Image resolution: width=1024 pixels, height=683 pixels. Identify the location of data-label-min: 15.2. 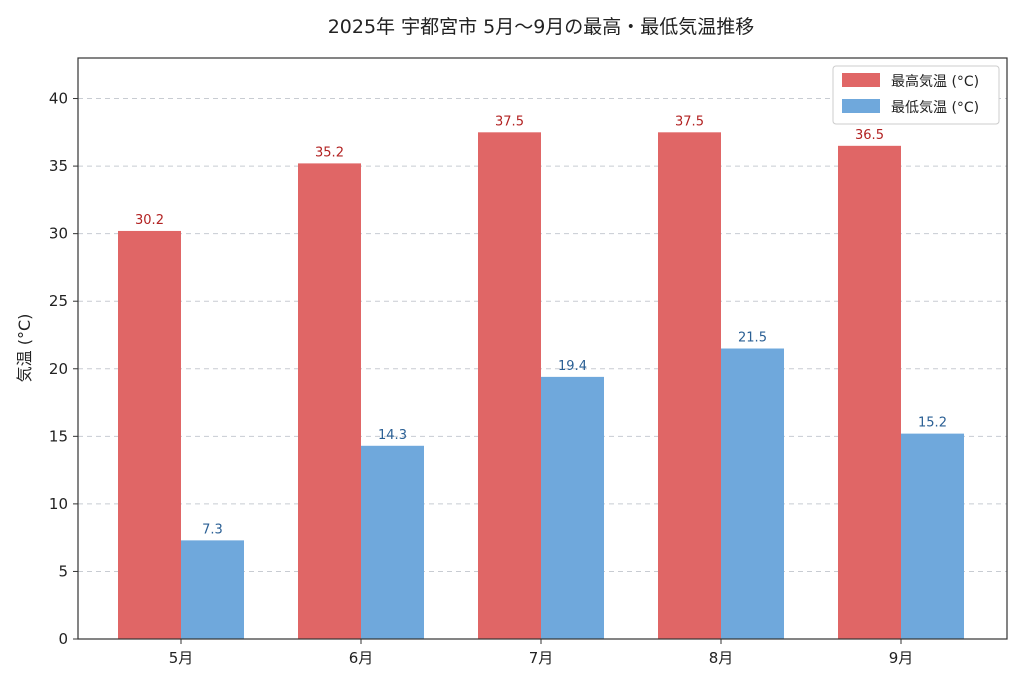
(932, 423).